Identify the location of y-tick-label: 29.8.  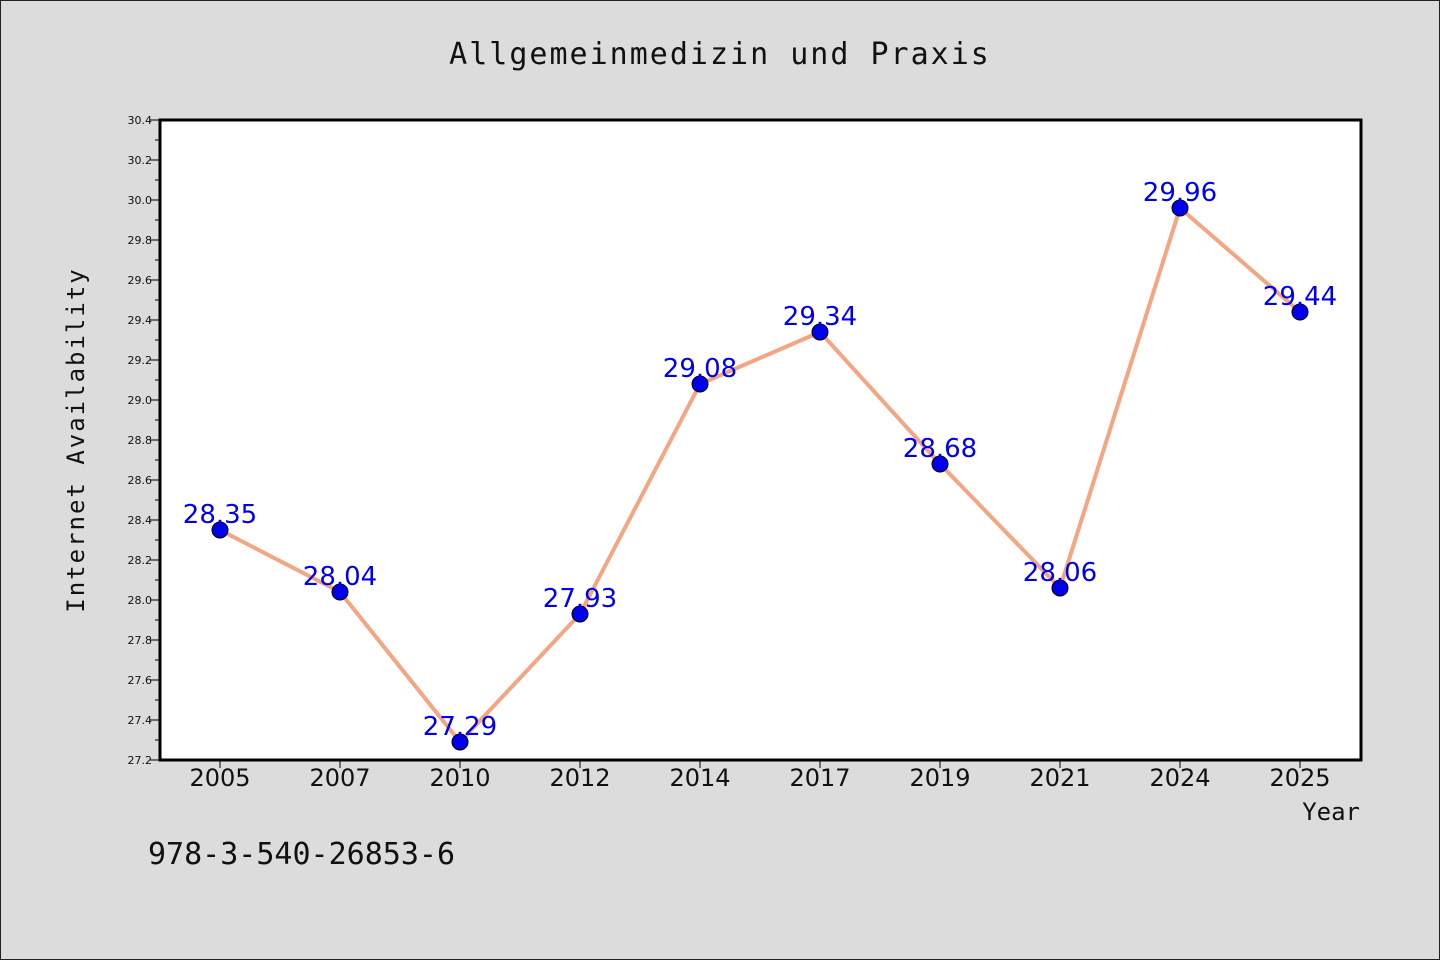
(140, 240).